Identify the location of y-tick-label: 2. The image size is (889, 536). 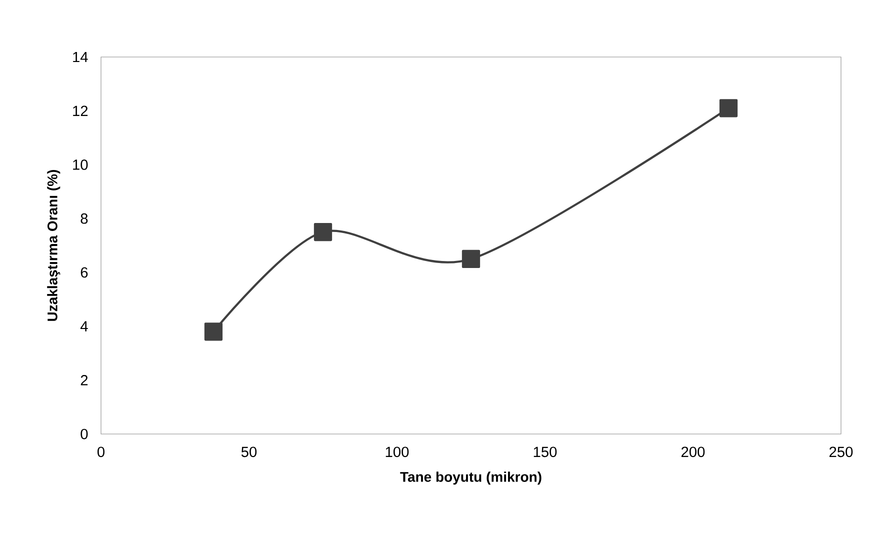
(84, 380).